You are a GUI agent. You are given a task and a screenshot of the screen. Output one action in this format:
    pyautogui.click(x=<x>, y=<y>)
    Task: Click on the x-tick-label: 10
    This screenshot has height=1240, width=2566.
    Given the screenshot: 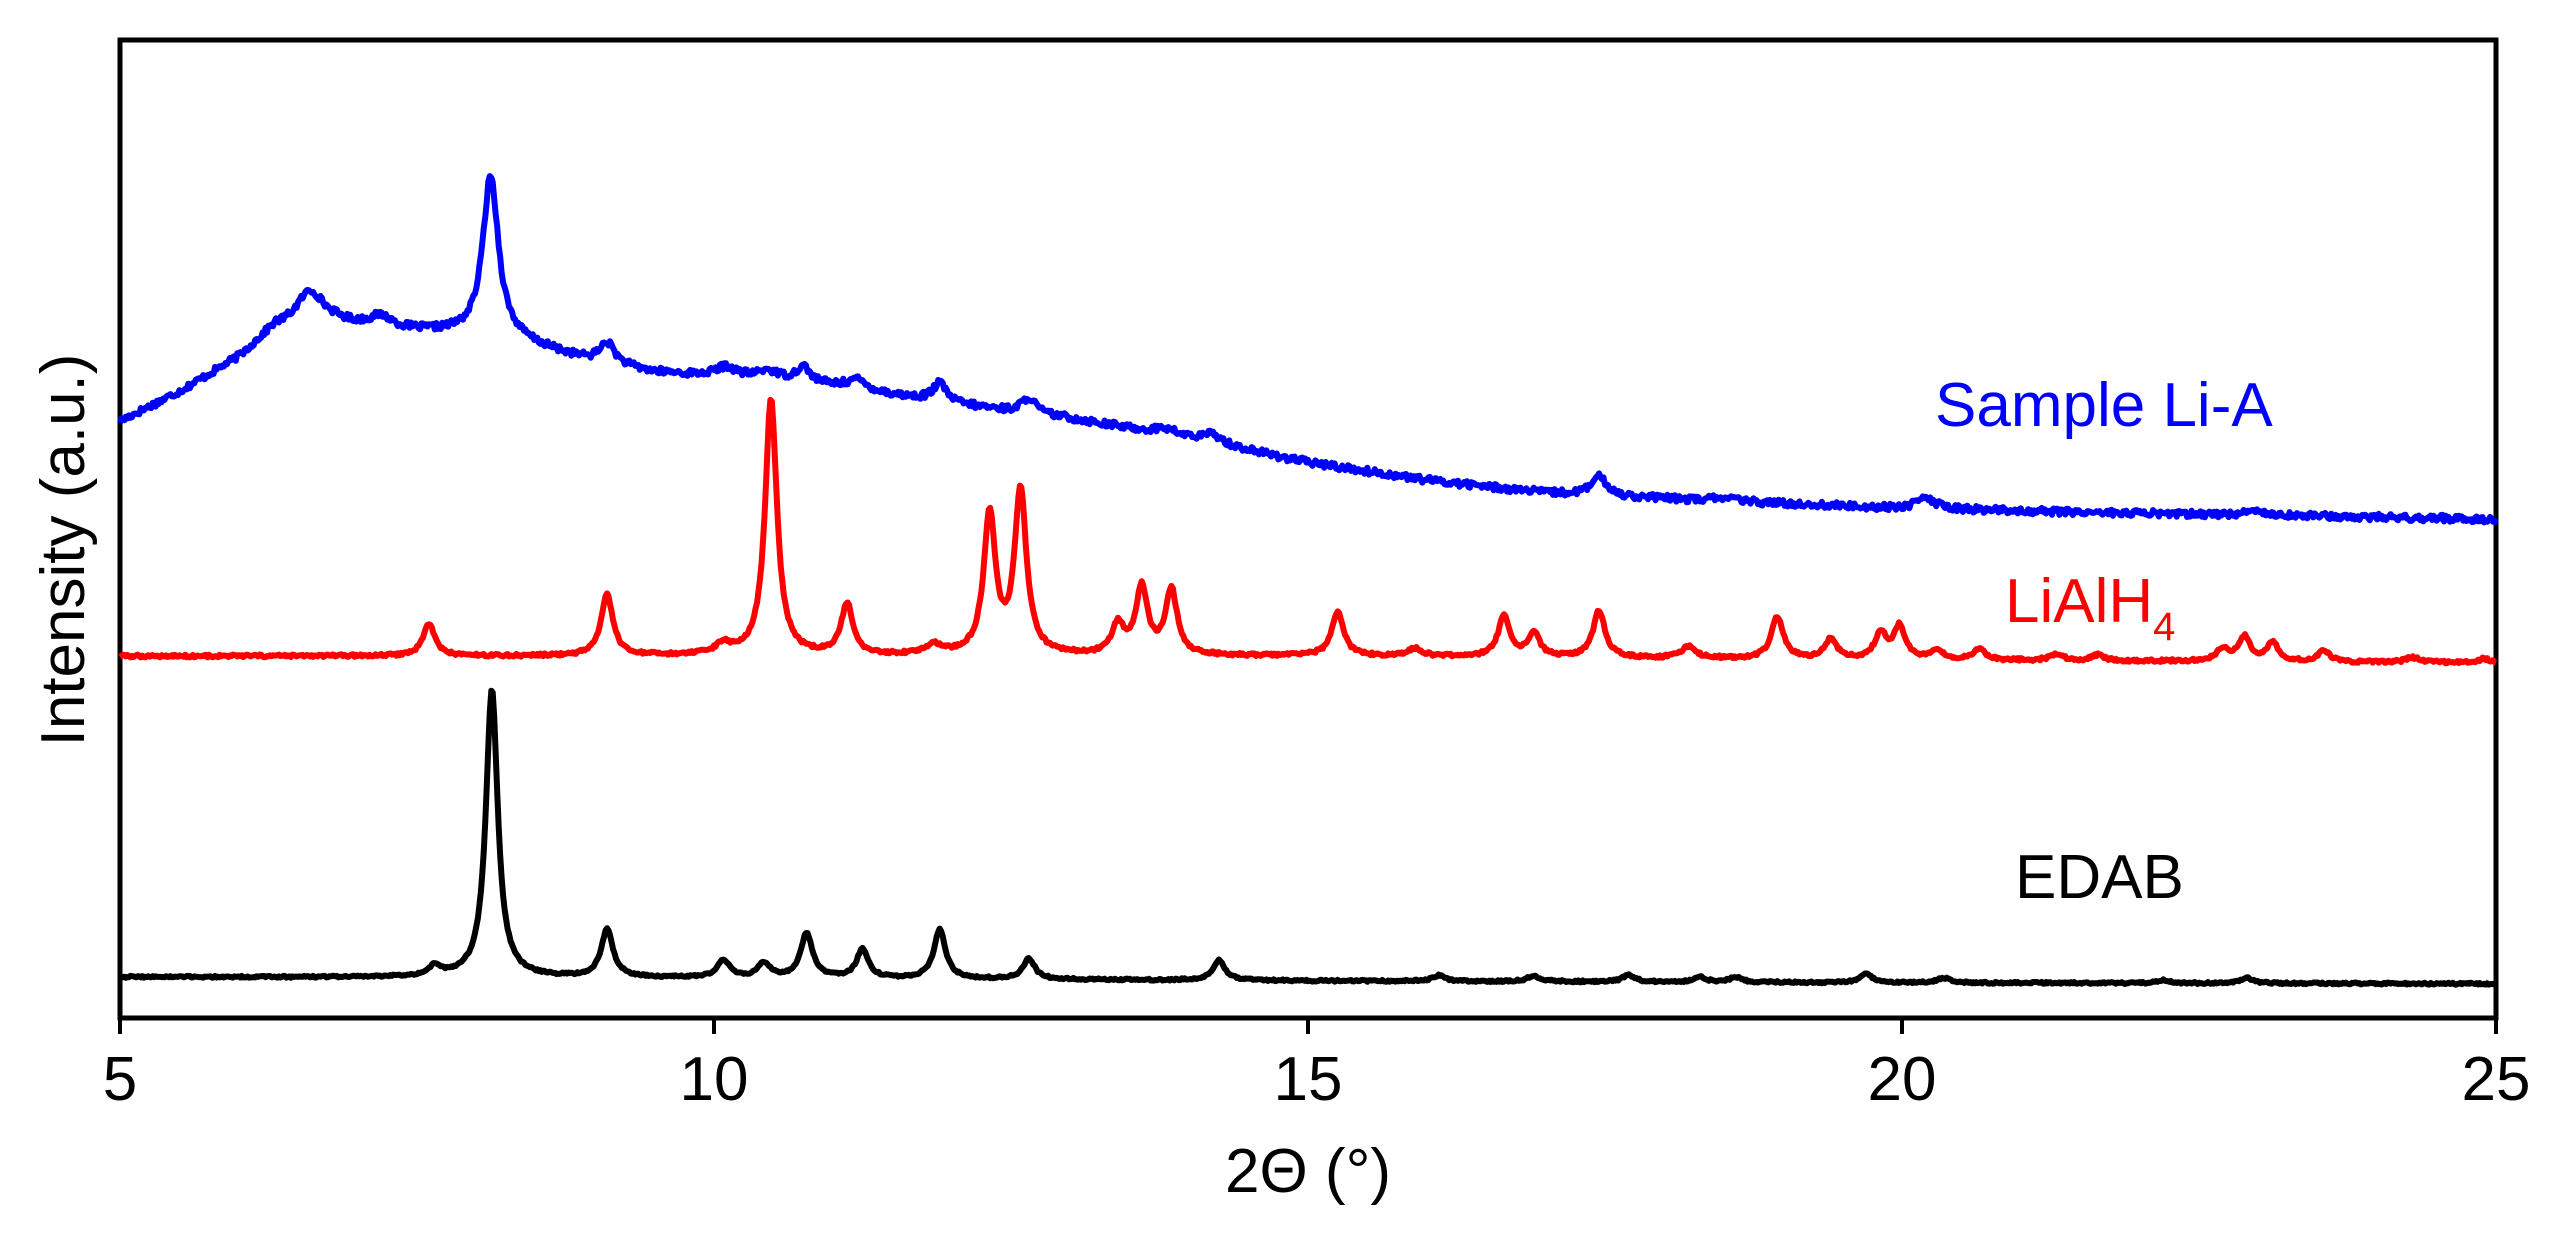 What is the action you would take?
    pyautogui.click(x=714, y=1079)
    